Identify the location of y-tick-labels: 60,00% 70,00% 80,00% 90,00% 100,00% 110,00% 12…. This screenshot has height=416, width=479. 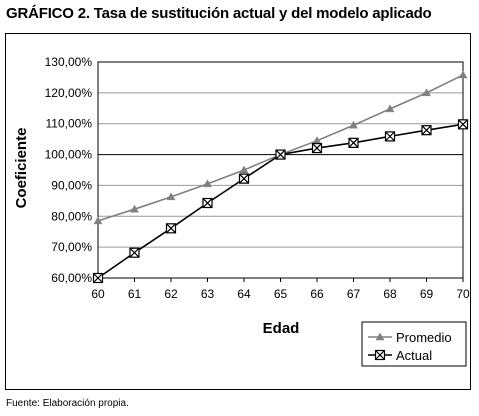
(69, 170).